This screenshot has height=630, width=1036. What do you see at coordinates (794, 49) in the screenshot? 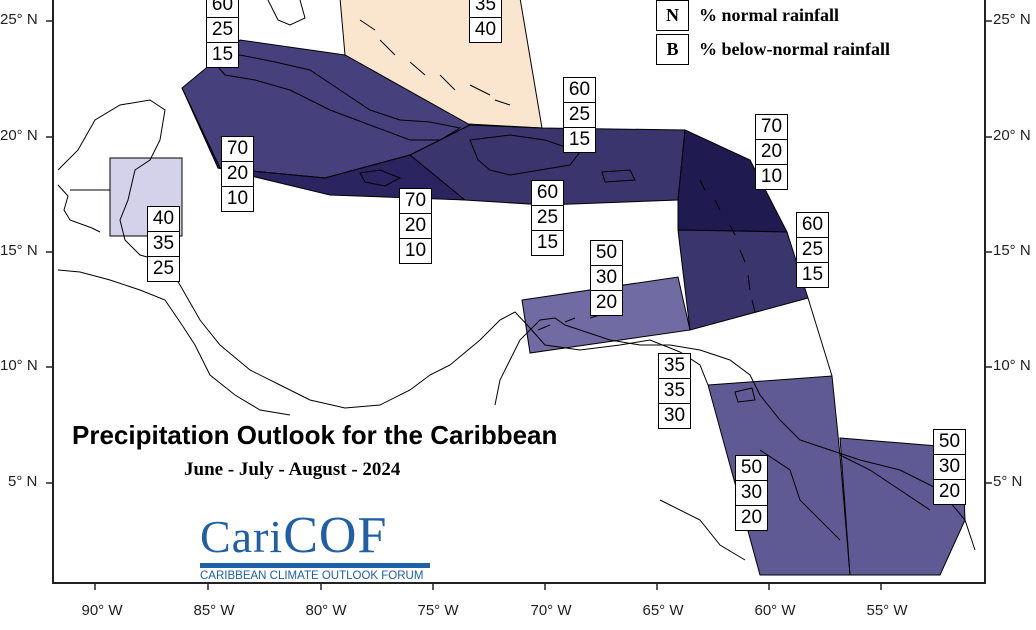
I see `legend-label-below: % below-normal rainfall` at bounding box center [794, 49].